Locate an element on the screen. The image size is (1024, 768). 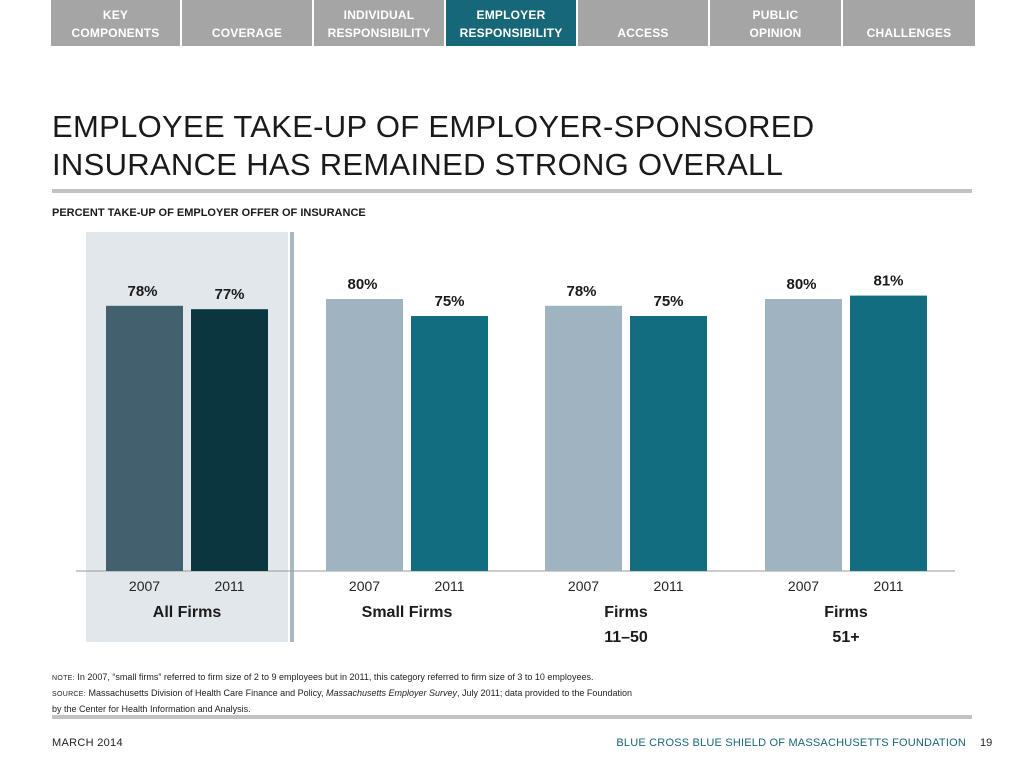
tab-key-components: KEY COMPONENTS is located at coordinates (116, 23).